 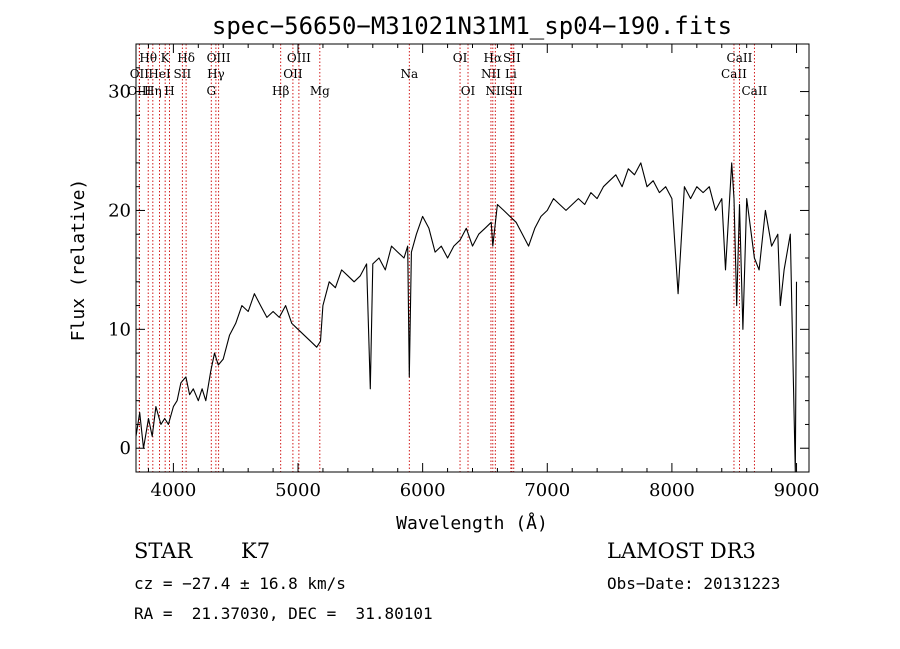 What do you see at coordinates (148, 58) in the screenshot?
I see `line-marker-label: Hθ` at bounding box center [148, 58].